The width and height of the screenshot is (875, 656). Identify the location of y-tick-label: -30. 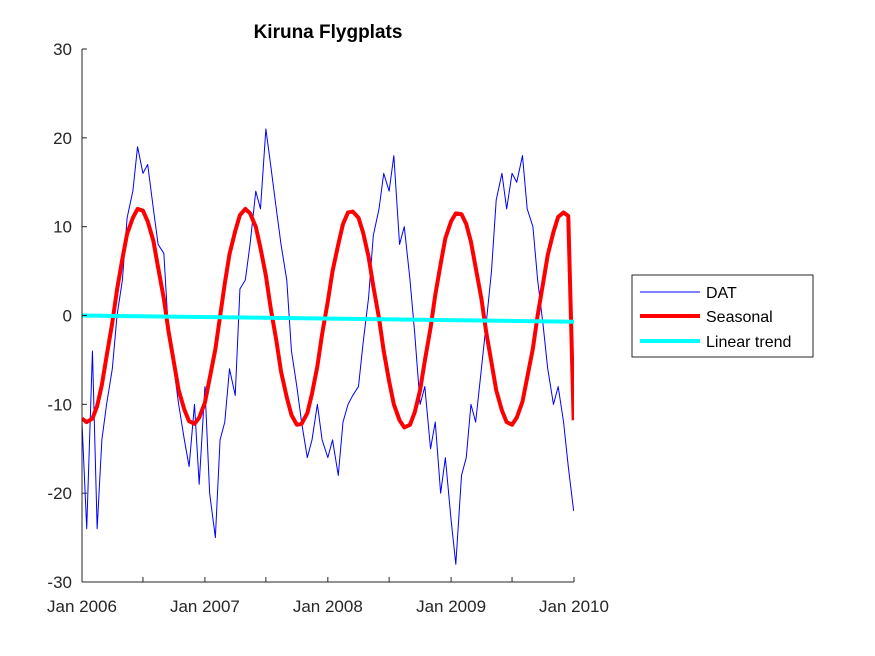
(59, 582).